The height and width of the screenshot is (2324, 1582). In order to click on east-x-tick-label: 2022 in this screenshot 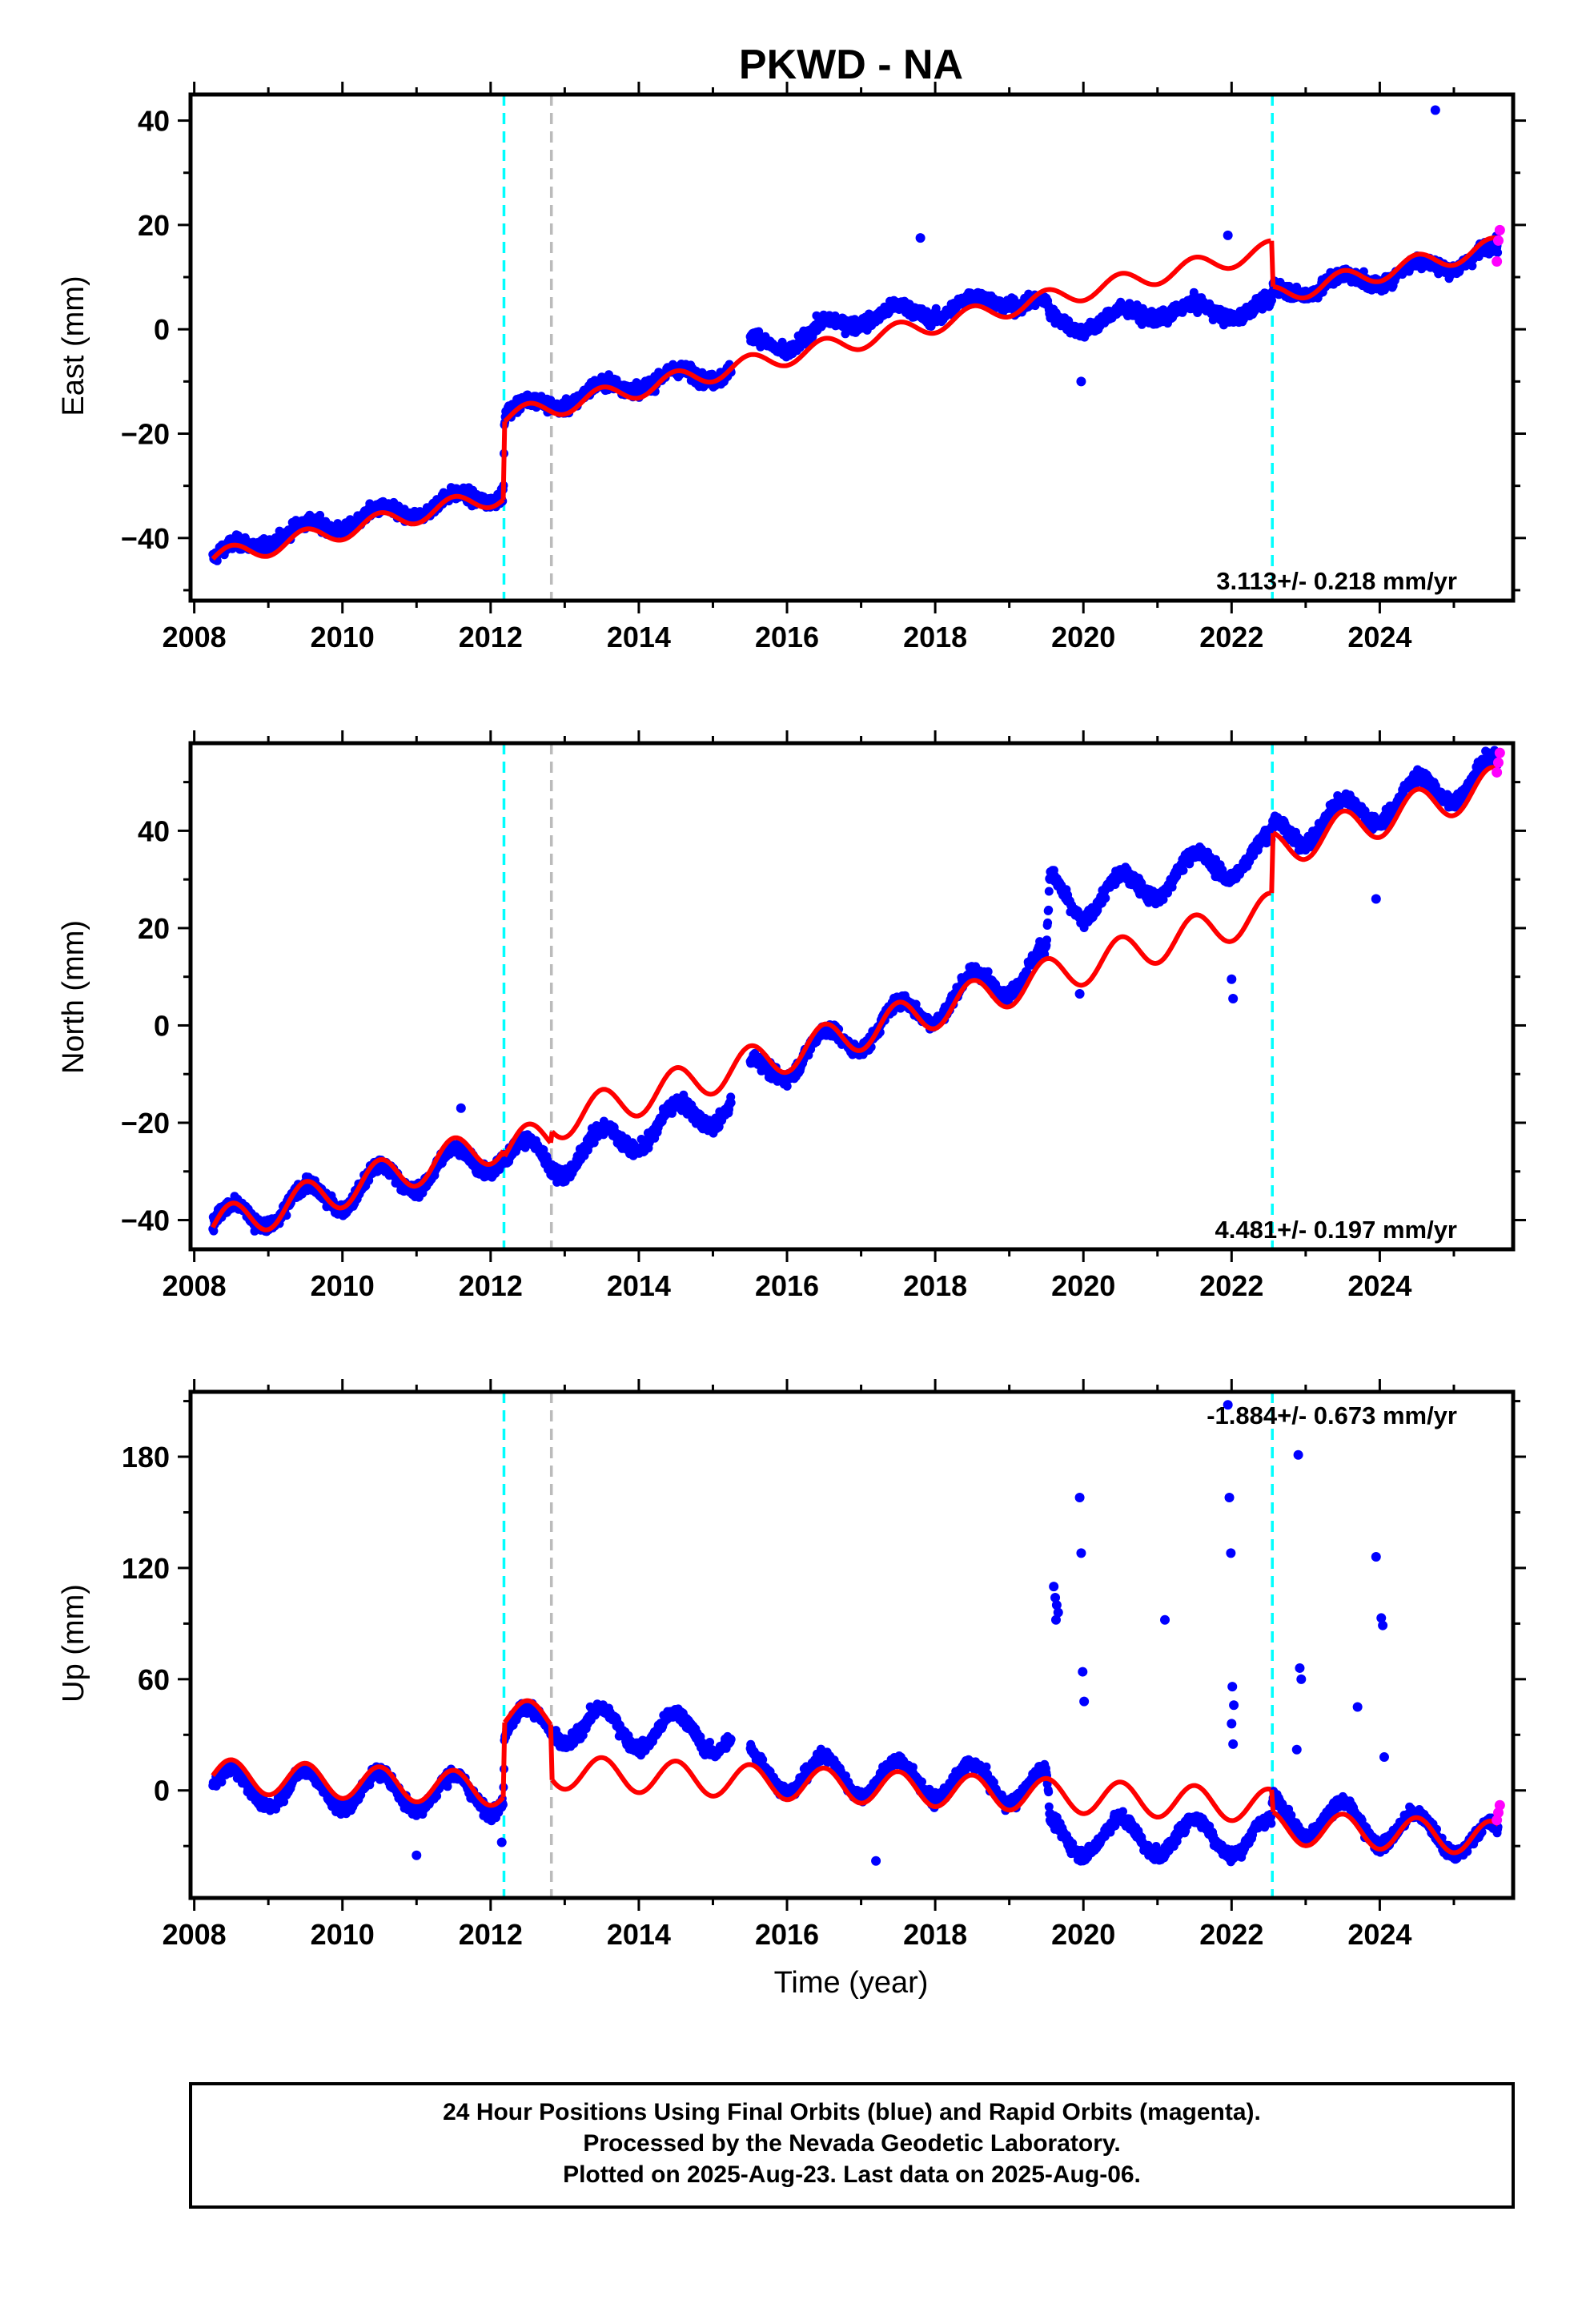, I will do `click(1231, 637)`.